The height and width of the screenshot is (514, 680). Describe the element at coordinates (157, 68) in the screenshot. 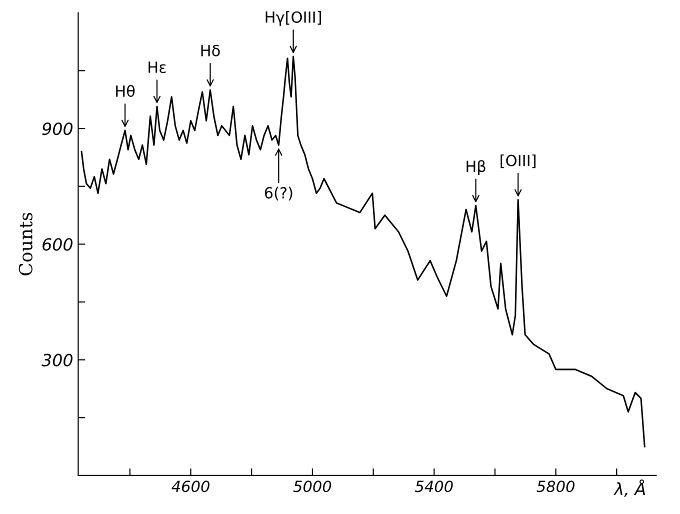

I see `annotation: Hε` at that location.